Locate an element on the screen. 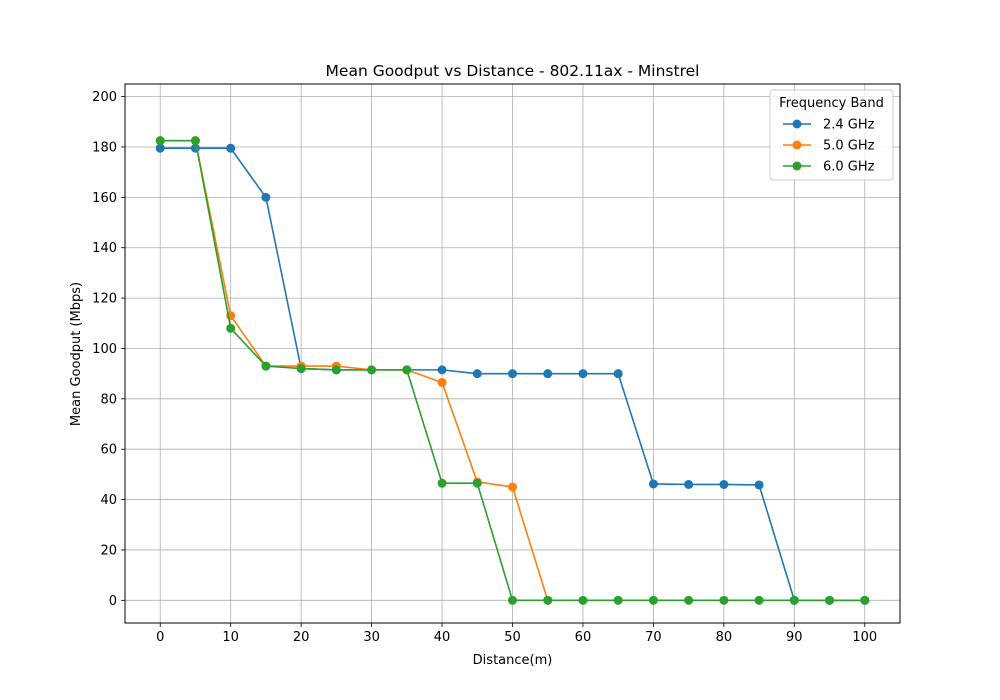 Image resolution: width=1000 pixels, height=700 pixels. y-tick-label: 80 is located at coordinates (108, 399).